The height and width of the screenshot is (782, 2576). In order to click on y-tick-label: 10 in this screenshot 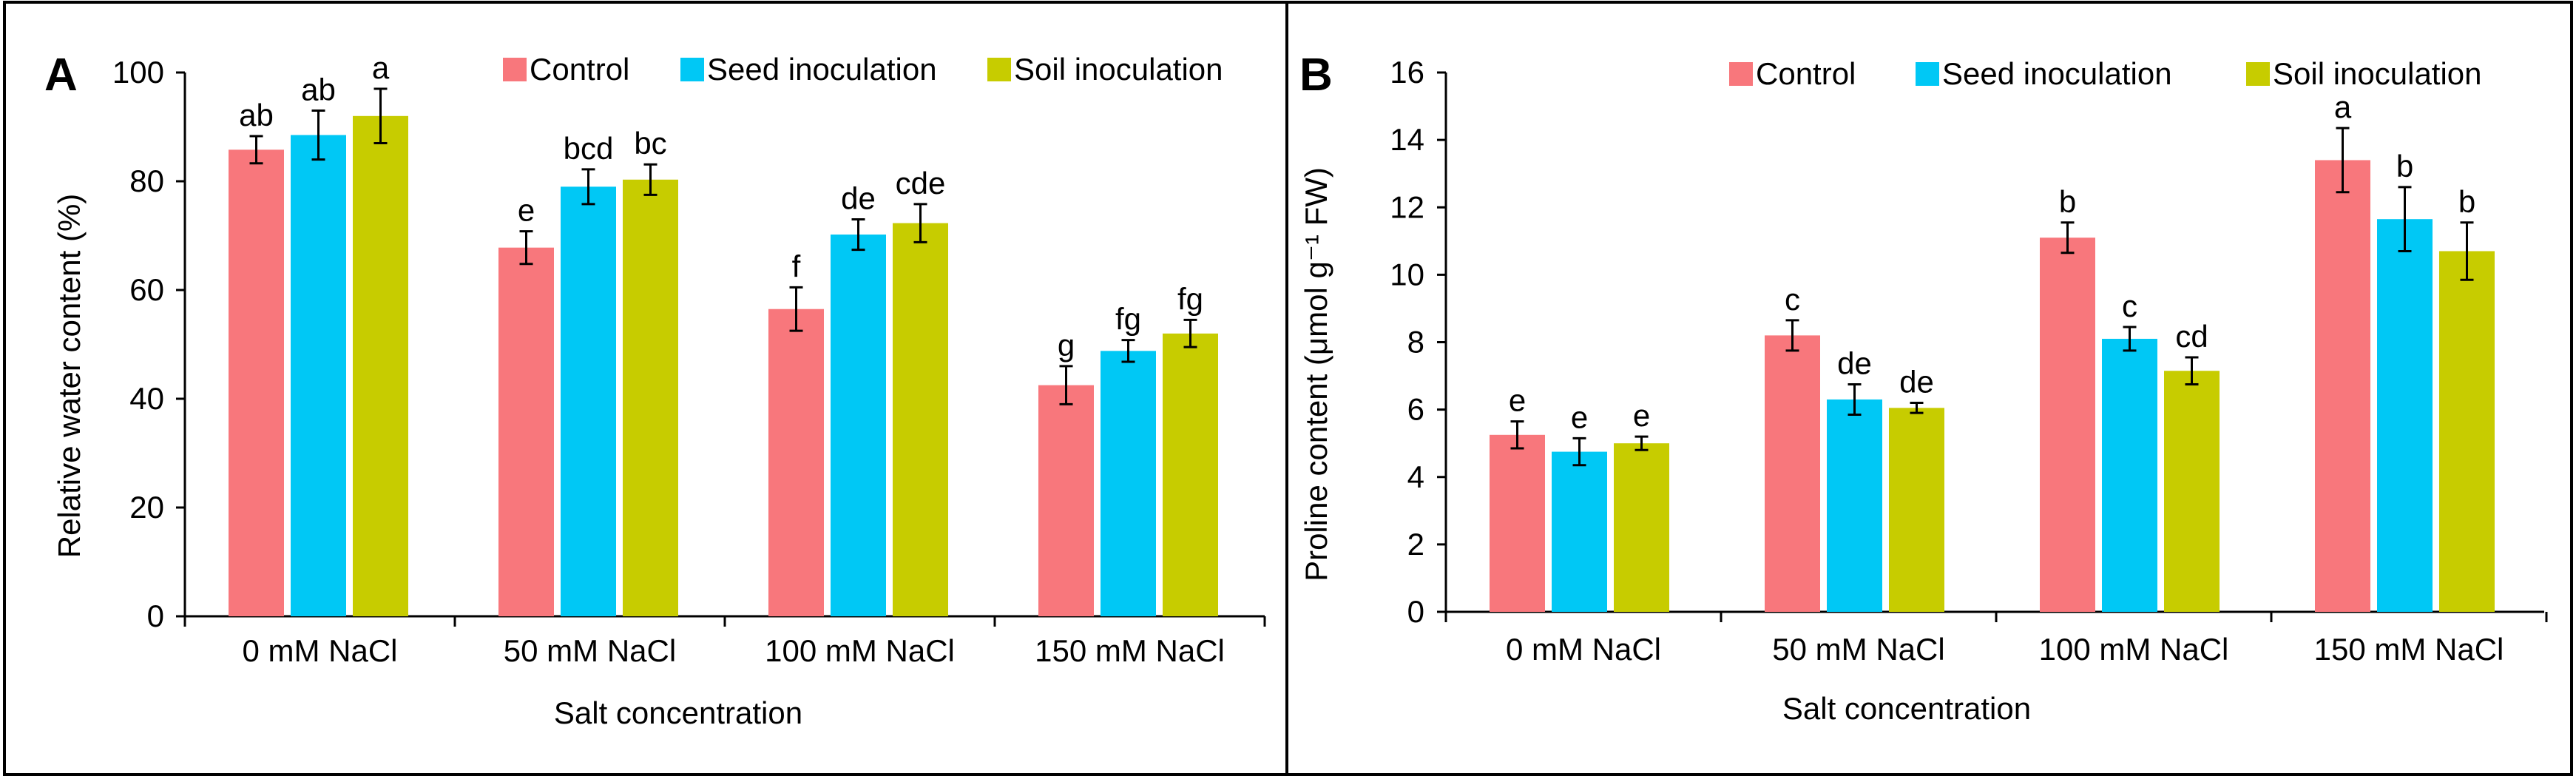, I will do `click(1407, 274)`.